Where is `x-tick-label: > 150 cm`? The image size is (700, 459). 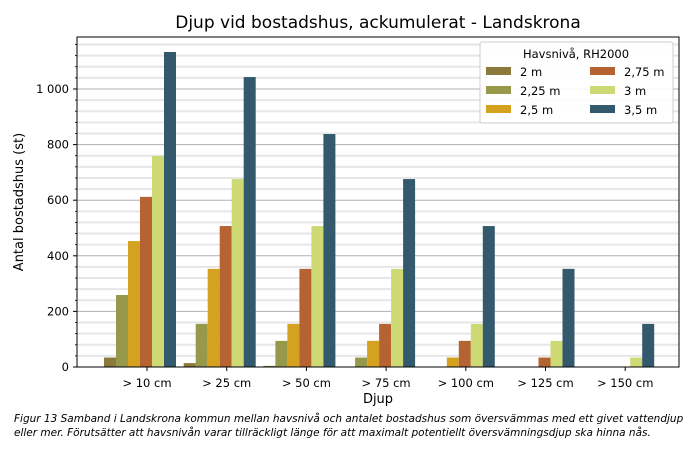
x-tick-label: > 150 cm is located at coordinates (625, 383).